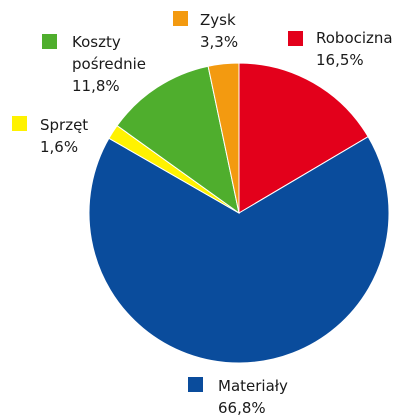  I want to click on slice-label: Koszty pośrednie 11,8%, so click(122, 64).